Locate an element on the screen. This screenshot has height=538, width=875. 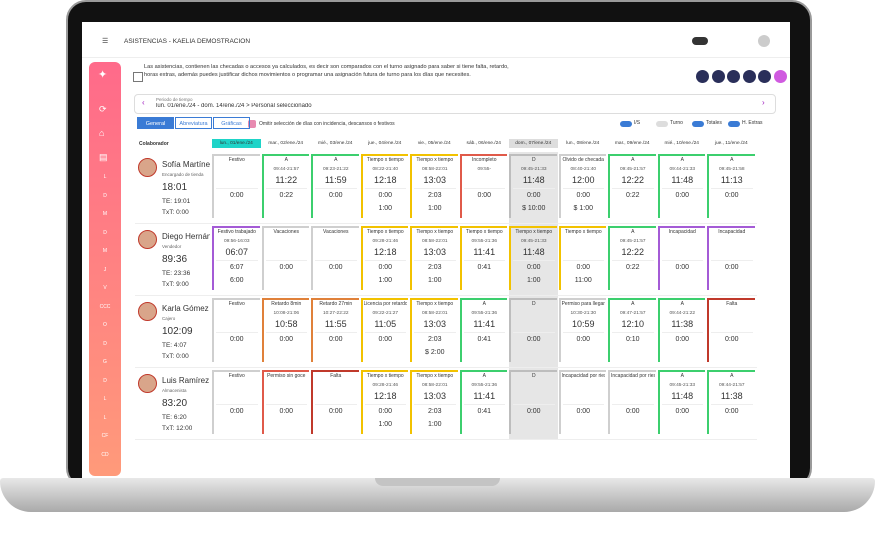
prev: ‹ is located at coordinates (143, 102).